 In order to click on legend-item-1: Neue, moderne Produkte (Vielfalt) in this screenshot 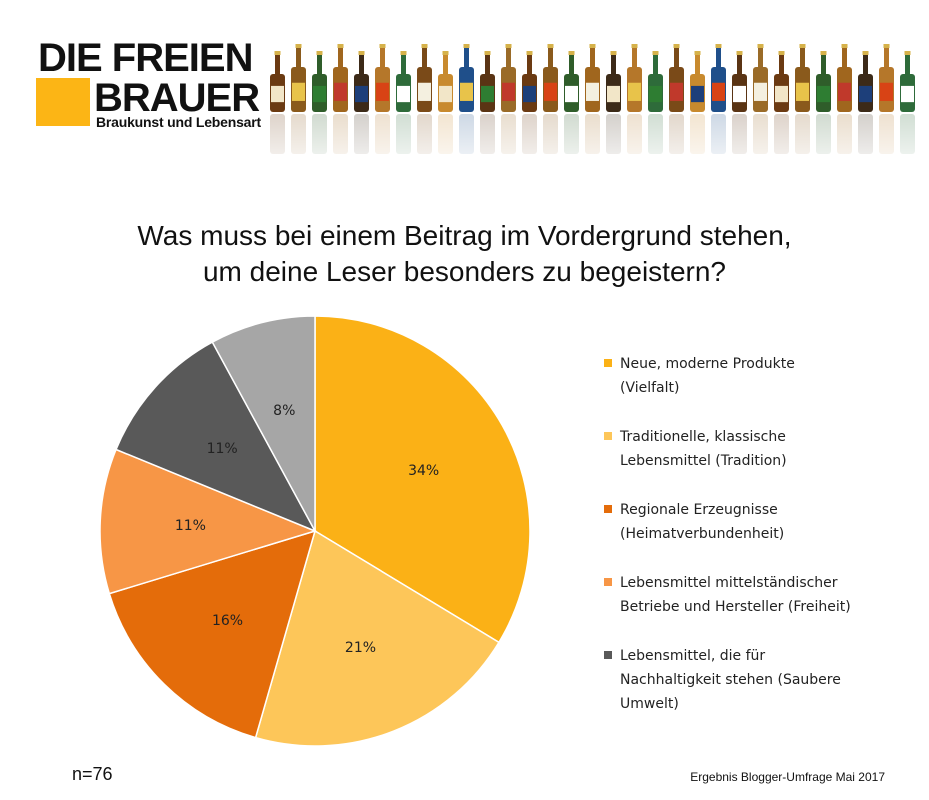, I will do `click(764, 376)`.